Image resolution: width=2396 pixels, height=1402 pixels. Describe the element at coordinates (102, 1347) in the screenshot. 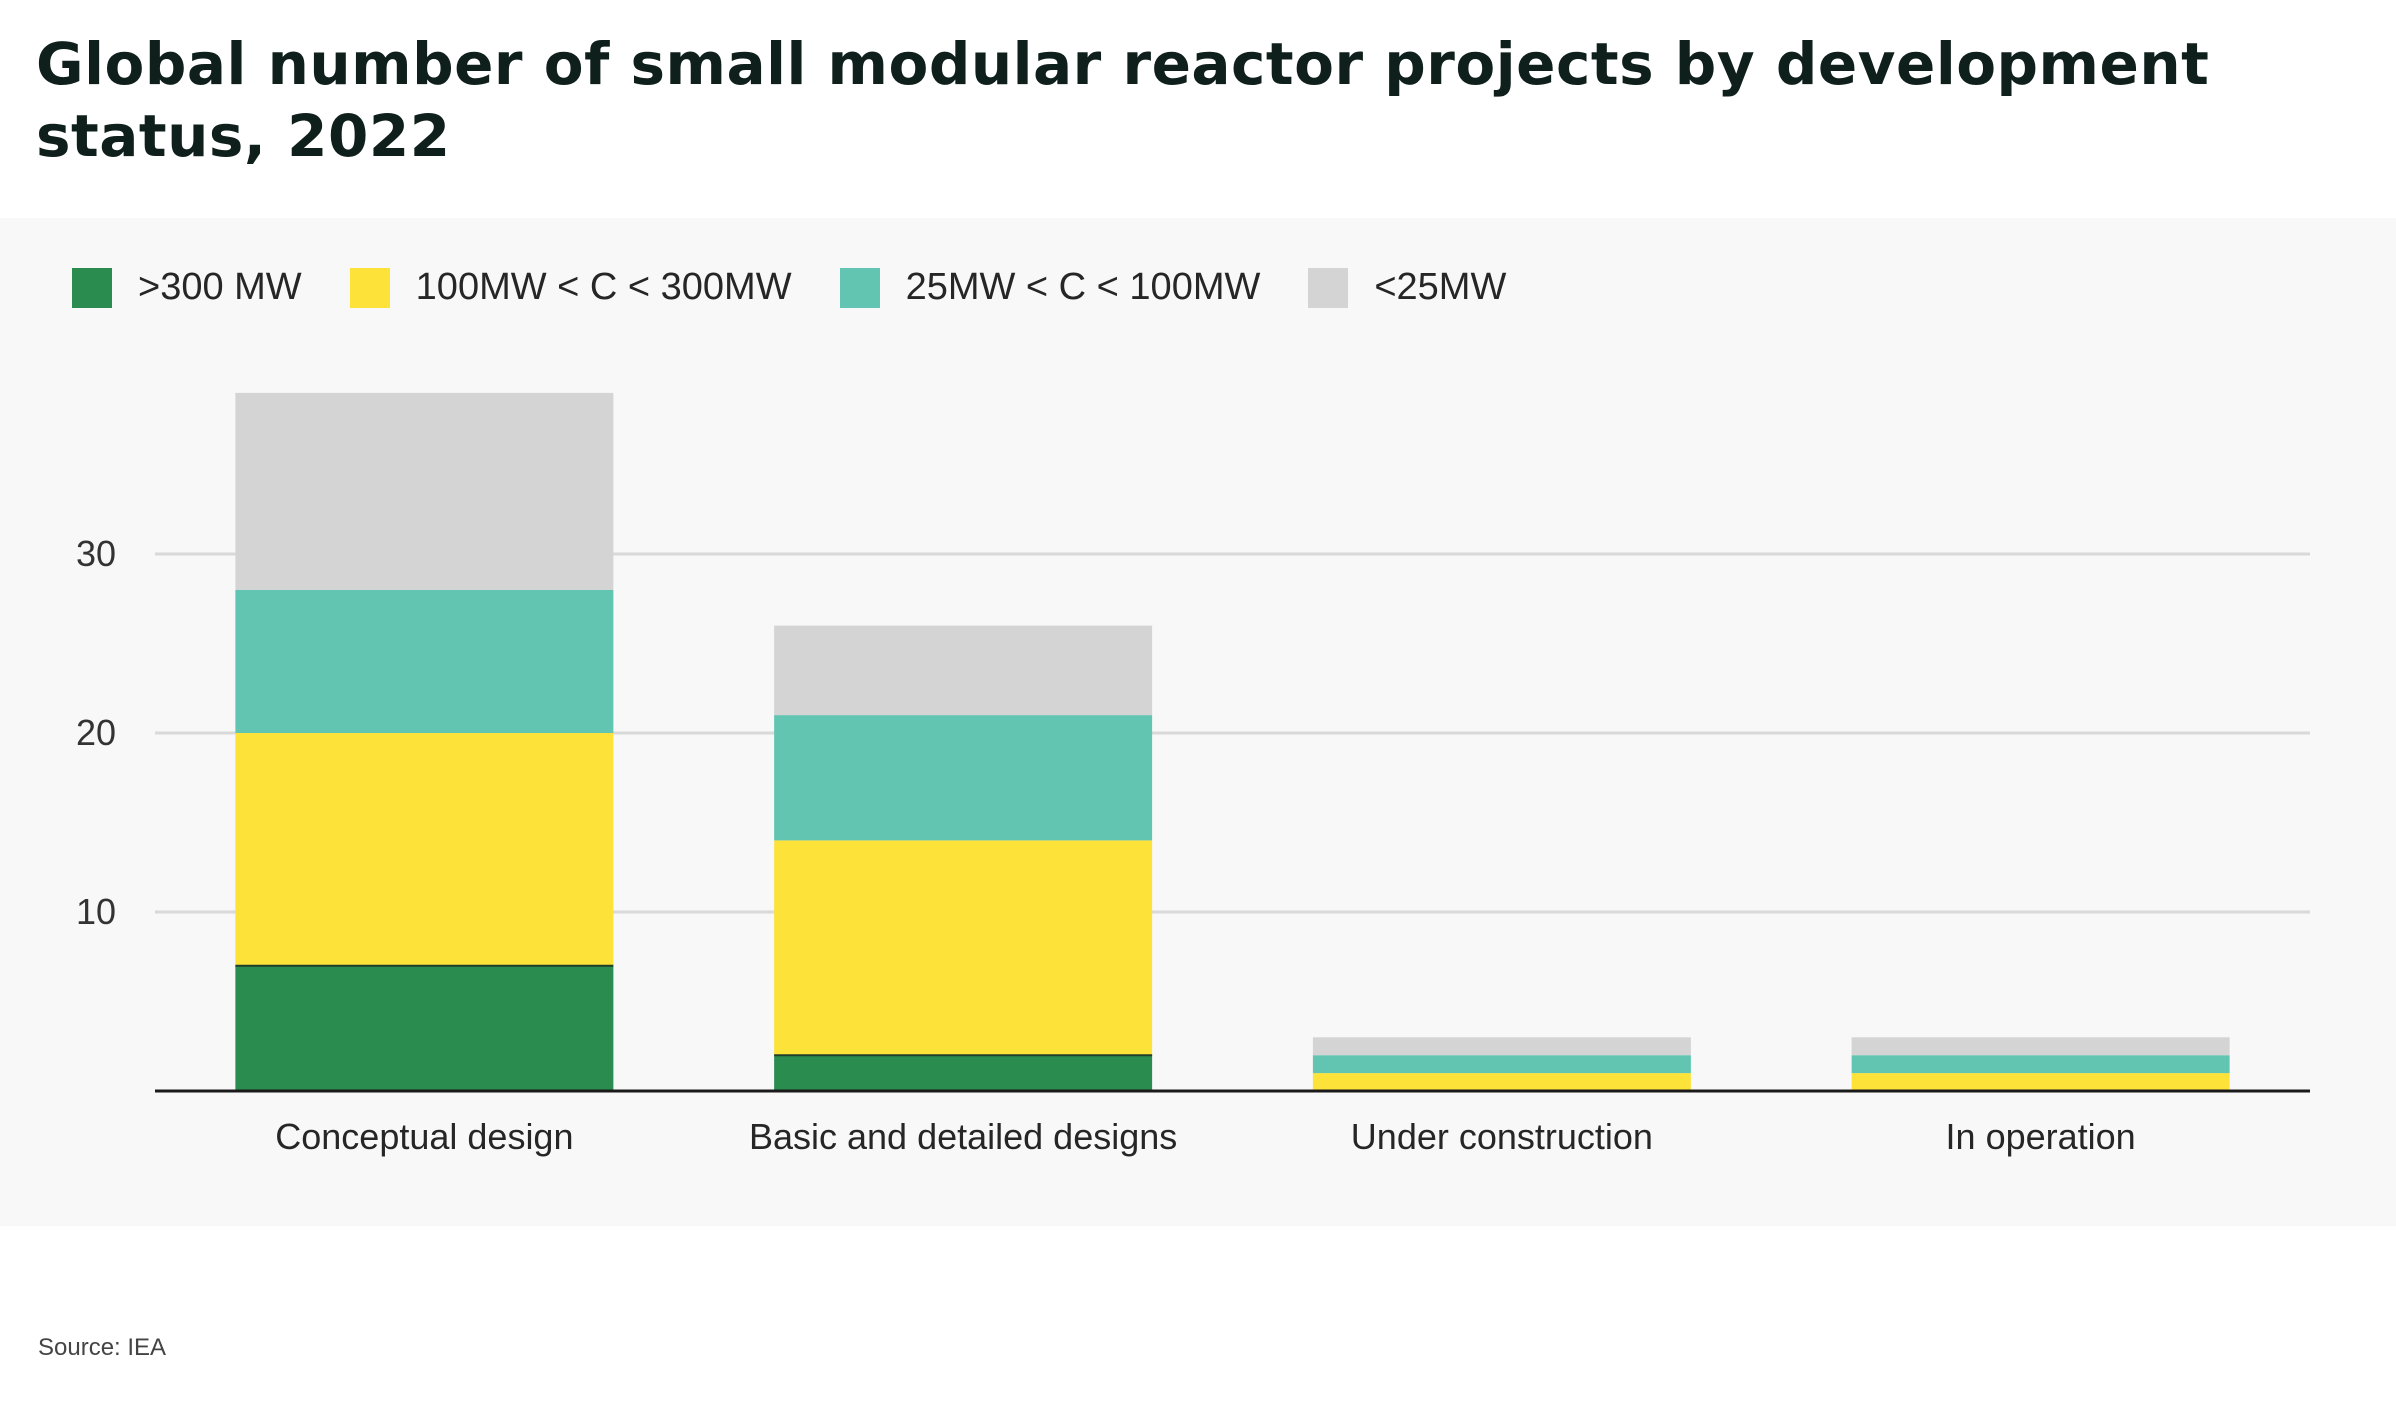

I see `source-note: Source: IEA` at that location.